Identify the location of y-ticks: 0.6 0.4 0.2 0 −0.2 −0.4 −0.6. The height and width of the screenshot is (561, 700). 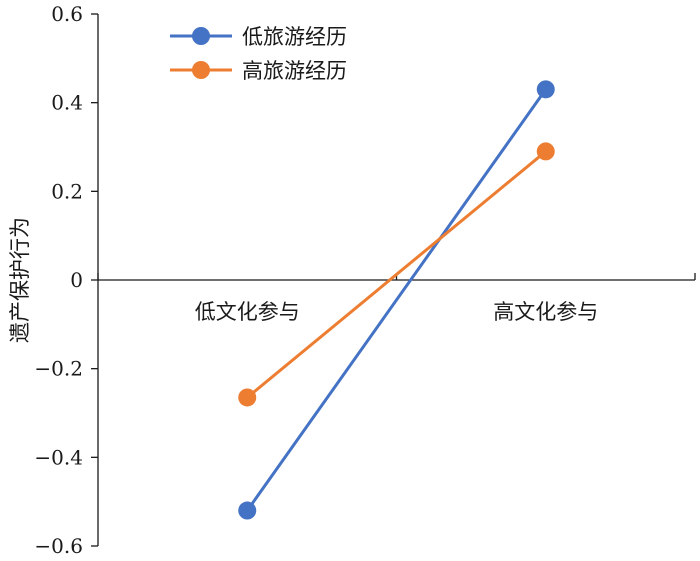
(66, 280).